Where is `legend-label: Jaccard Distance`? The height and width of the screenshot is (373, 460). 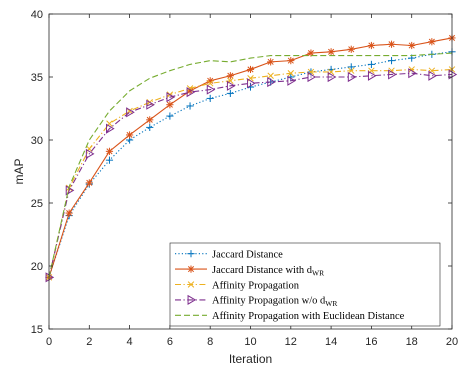
legend-label: Jaccard Distance is located at coordinates (247, 255).